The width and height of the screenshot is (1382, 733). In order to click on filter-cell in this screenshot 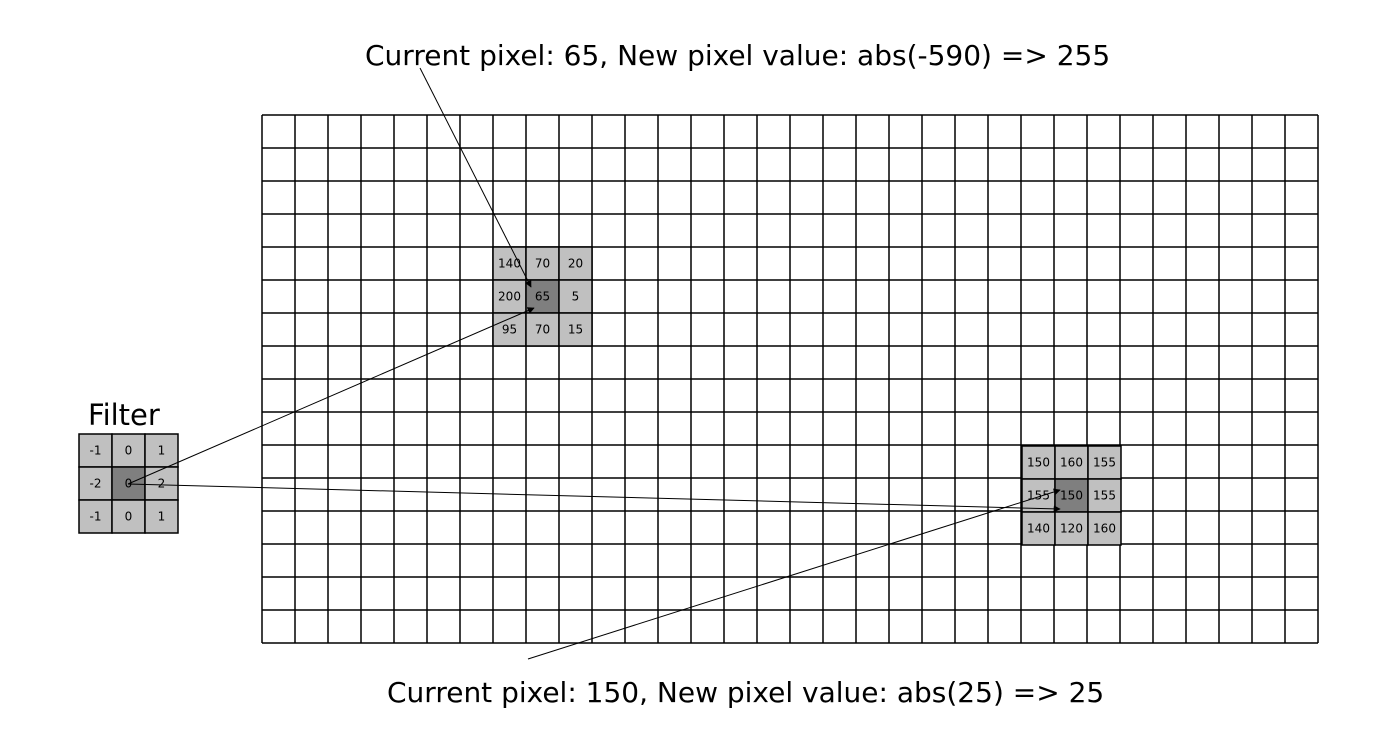, I will do `click(161, 516)`.